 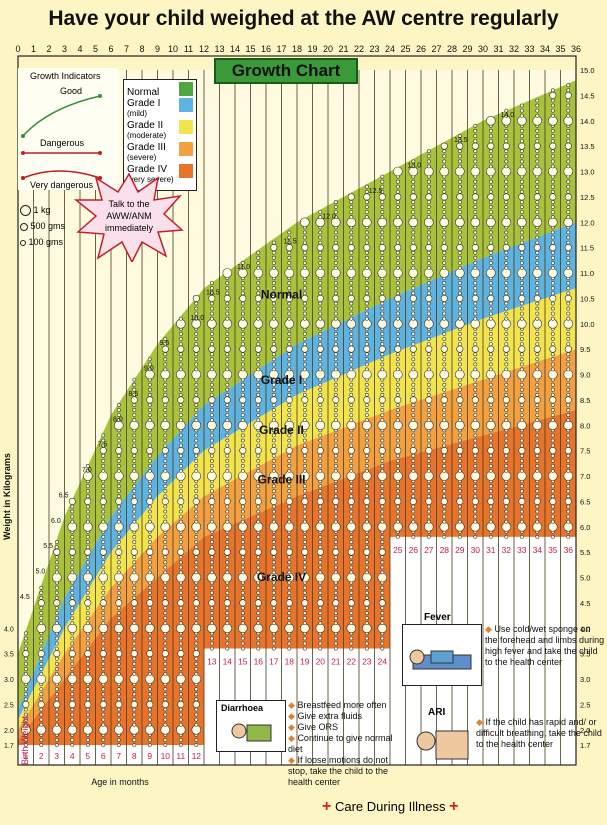 What do you see at coordinates (186, 127) in the screenshot?
I see `legend-swatch-grade2` at bounding box center [186, 127].